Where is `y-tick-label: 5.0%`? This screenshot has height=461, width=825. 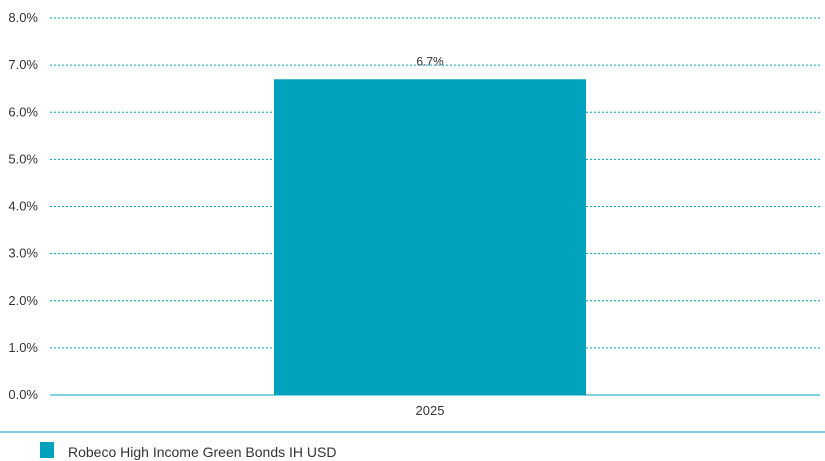 y-tick-label: 5.0% is located at coordinates (23, 158).